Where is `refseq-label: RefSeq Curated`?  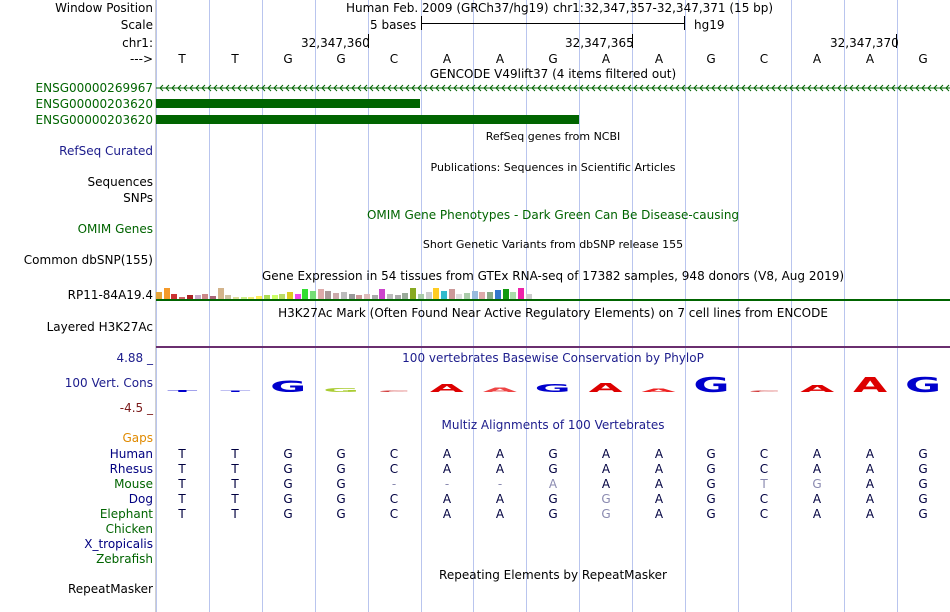
refseq-label: RefSeq Curated is located at coordinates (106, 151).